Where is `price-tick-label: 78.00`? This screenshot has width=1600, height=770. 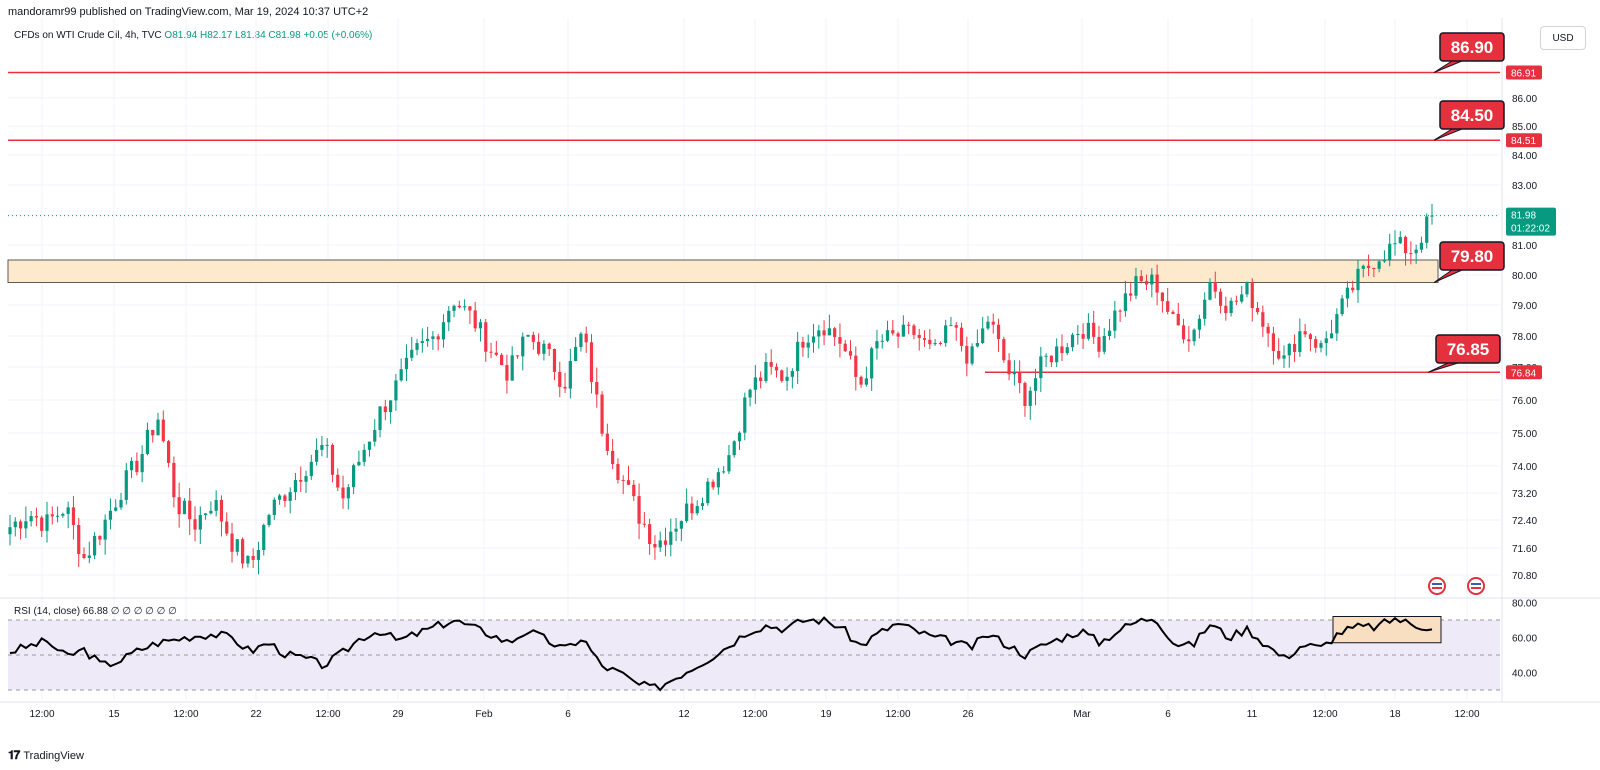 price-tick-label: 78.00 is located at coordinates (1524, 337).